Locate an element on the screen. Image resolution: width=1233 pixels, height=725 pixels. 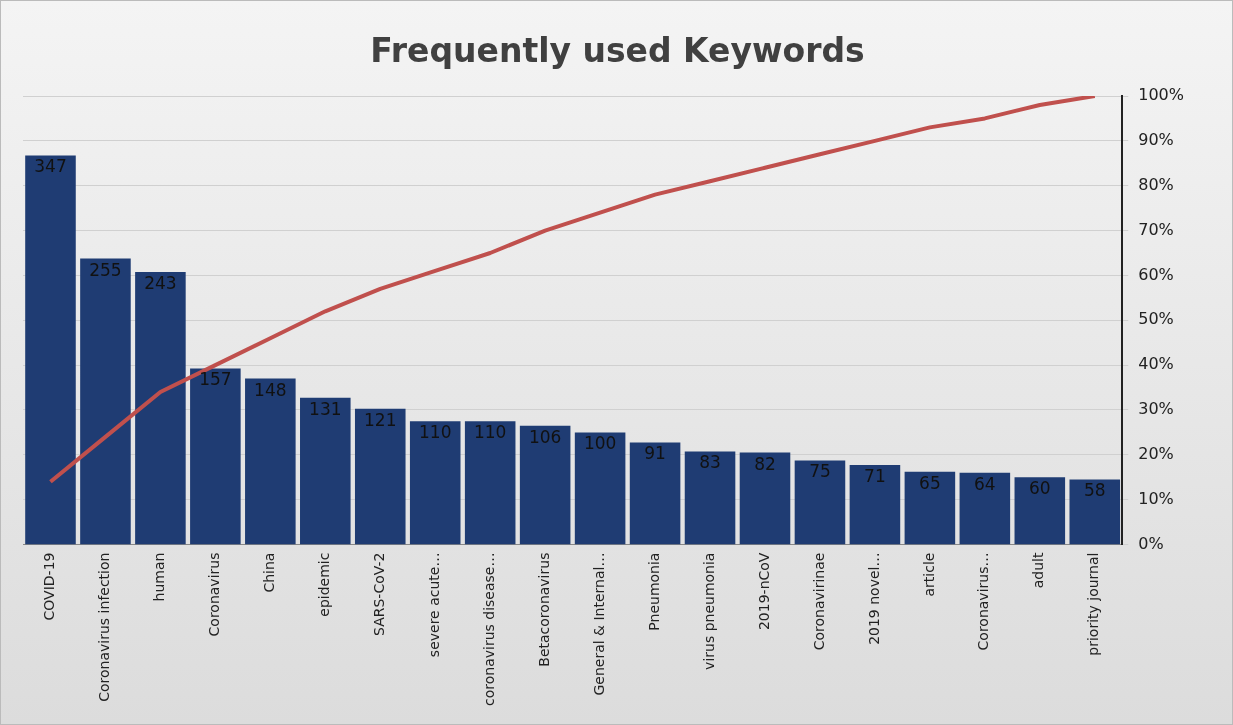
chart-title: Frequently used Keywords is located at coordinates (617, 50).